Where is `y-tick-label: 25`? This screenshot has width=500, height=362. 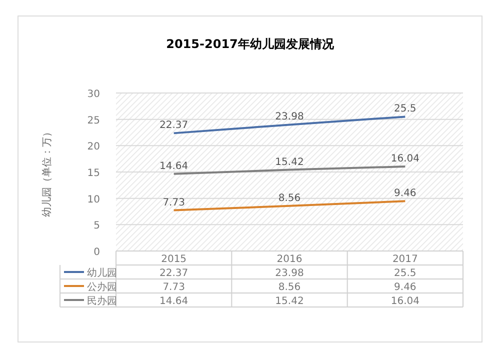 y-tick-label: 25 is located at coordinates (93, 120).